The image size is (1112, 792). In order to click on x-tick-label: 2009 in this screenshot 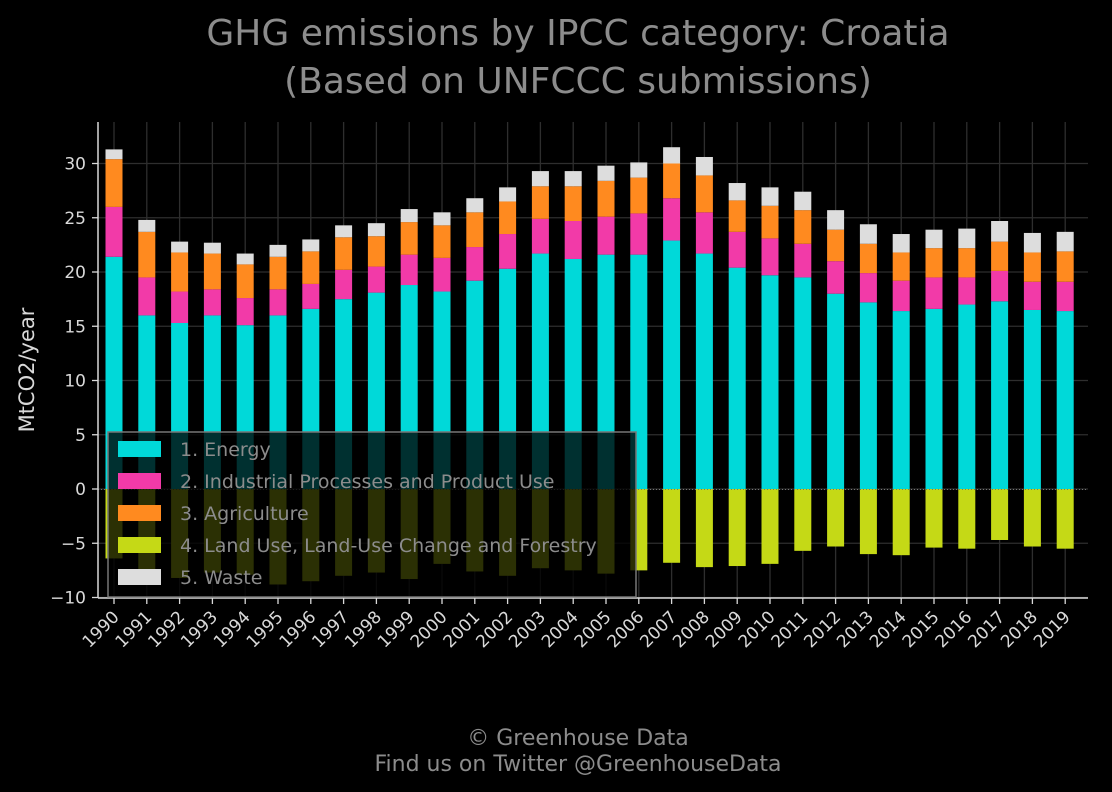, I will do `click(724, 629)`.